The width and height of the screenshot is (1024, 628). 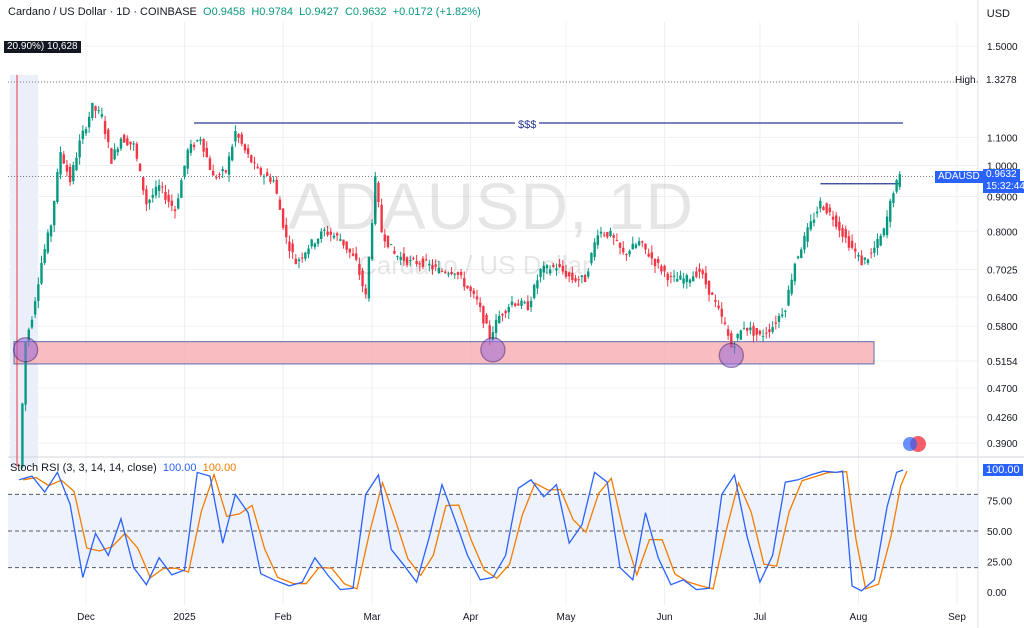 I want to click on time-tick-label: Jun, so click(x=664, y=617).